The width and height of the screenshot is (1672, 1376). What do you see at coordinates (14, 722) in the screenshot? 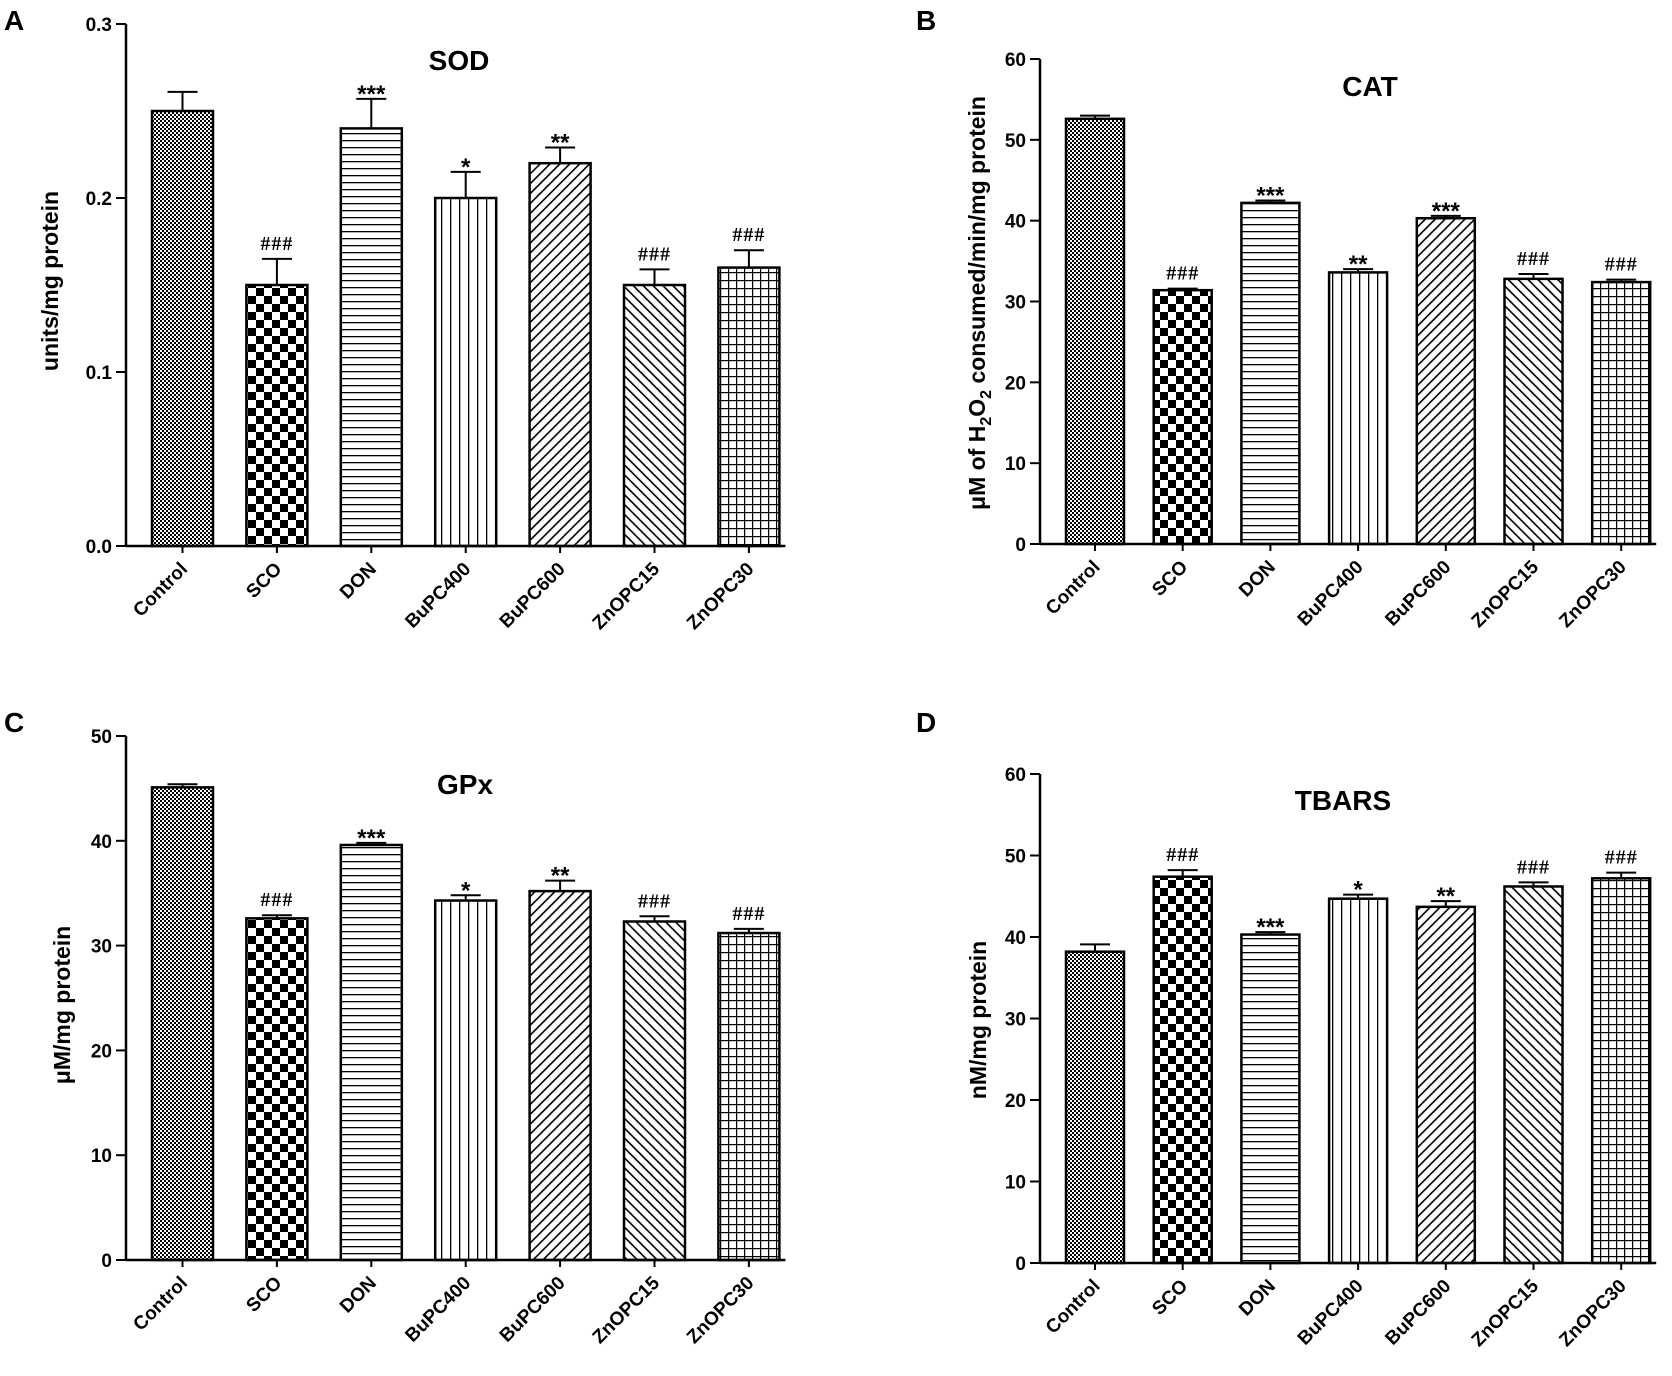
I see `panel-letter-c: C` at bounding box center [14, 722].